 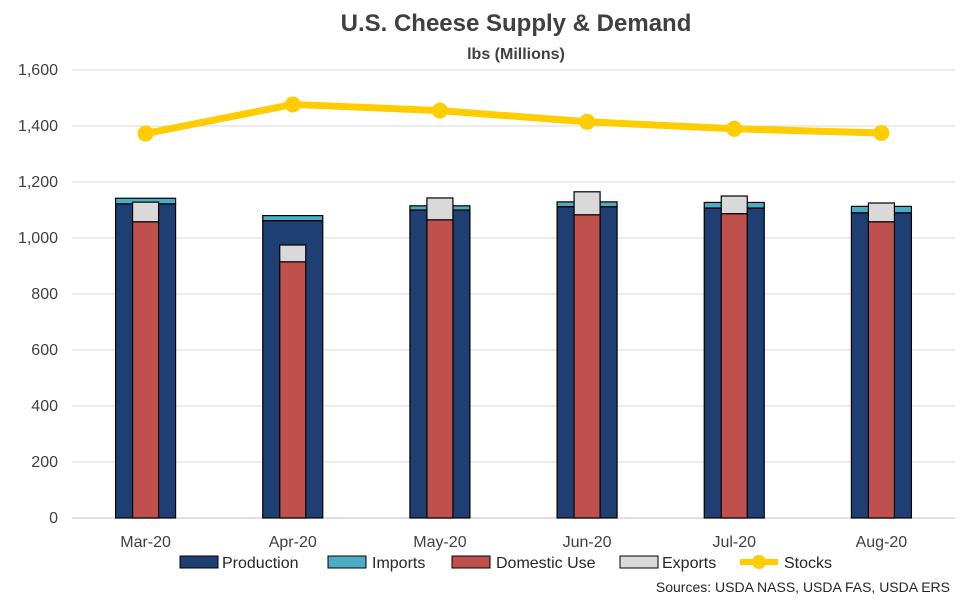 What do you see at coordinates (347, 562) in the screenshot?
I see `legend-swatch-imports` at bounding box center [347, 562].